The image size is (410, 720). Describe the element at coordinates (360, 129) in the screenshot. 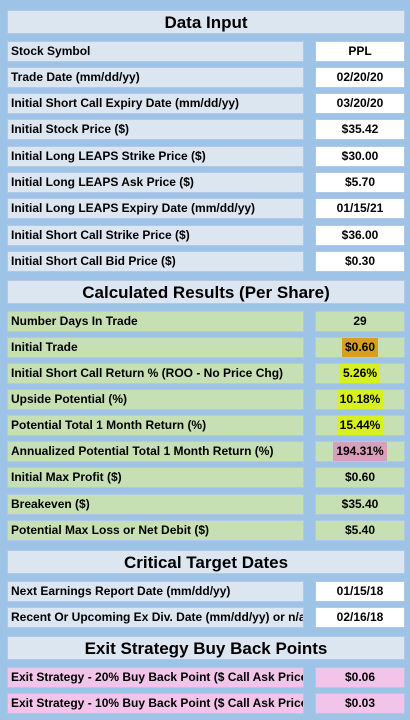

I see `stock-price-input: $35.42` at that location.